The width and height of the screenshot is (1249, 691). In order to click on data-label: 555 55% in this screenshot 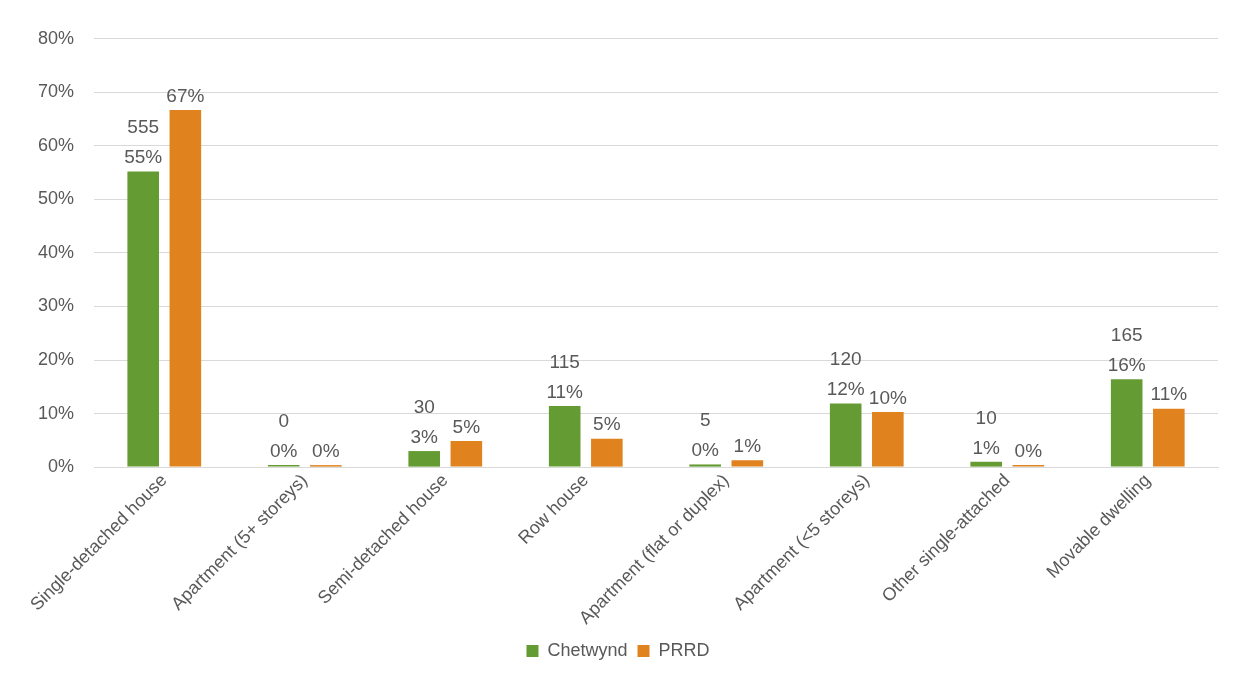, I will do `click(143, 142)`.